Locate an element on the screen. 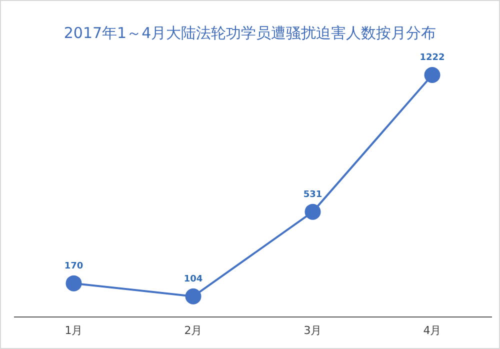 The height and width of the screenshot is (349, 500). data-label: 1222 is located at coordinates (432, 58).